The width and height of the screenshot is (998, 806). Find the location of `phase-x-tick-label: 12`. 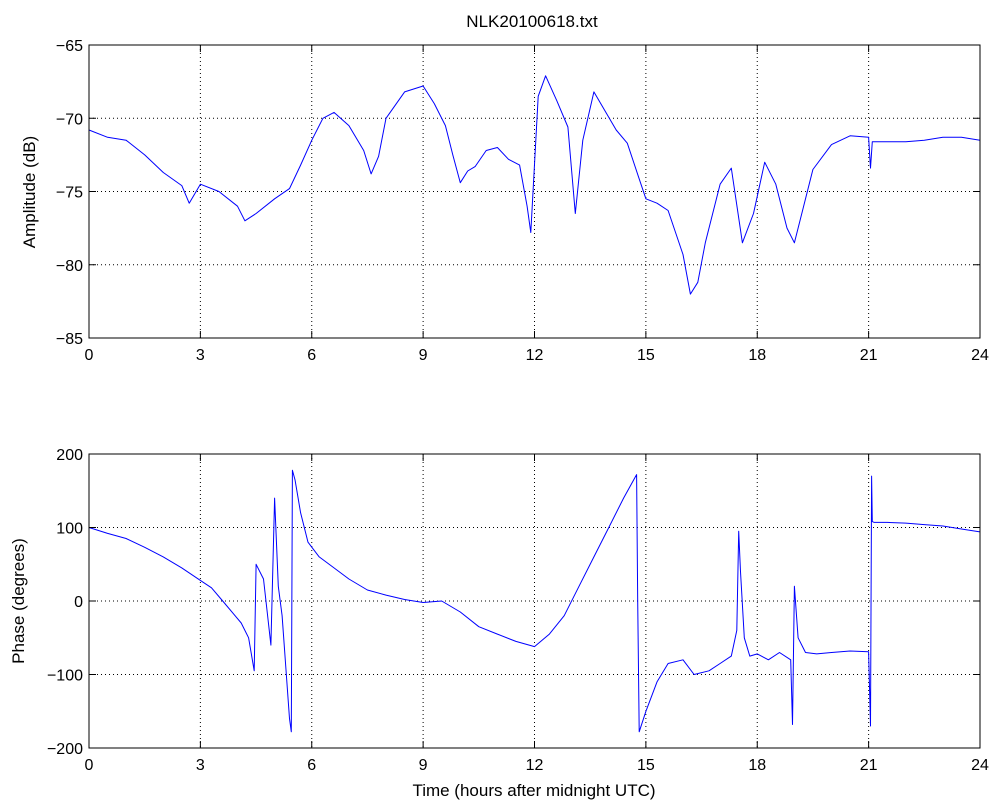

phase-x-tick-label: 12 is located at coordinates (535, 765).